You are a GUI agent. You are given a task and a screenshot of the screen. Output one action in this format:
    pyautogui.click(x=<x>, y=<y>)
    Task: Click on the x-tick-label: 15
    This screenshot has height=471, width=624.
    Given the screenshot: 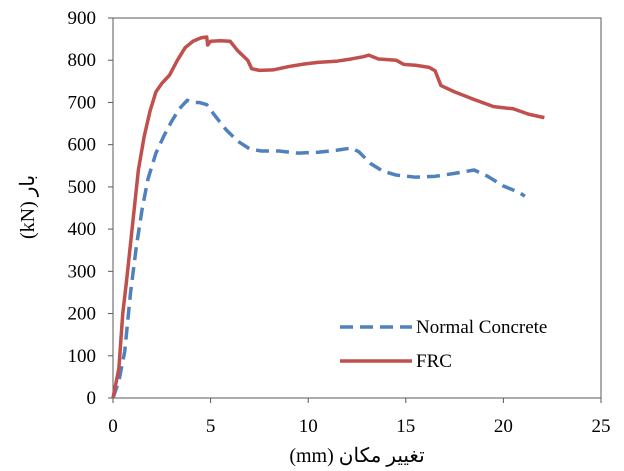 What is the action you would take?
    pyautogui.click(x=405, y=426)
    